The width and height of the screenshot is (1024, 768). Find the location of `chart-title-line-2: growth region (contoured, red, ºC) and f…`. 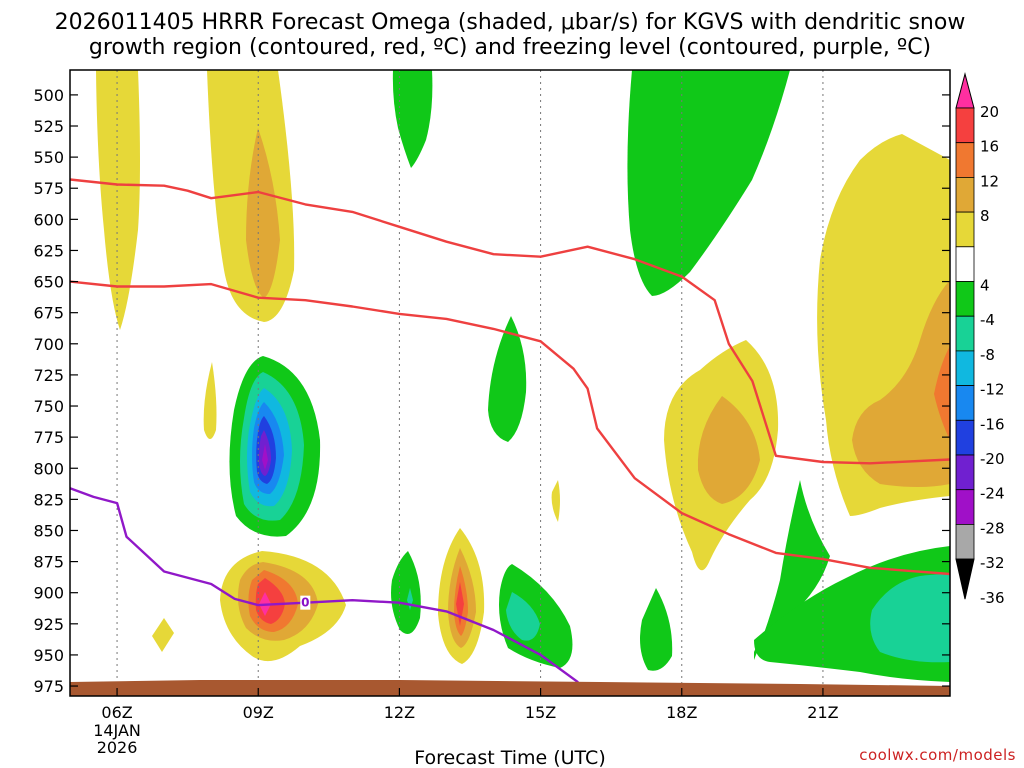

chart-title-line-2: growth region (contoured, red, ºC) and f… is located at coordinates (510, 47).